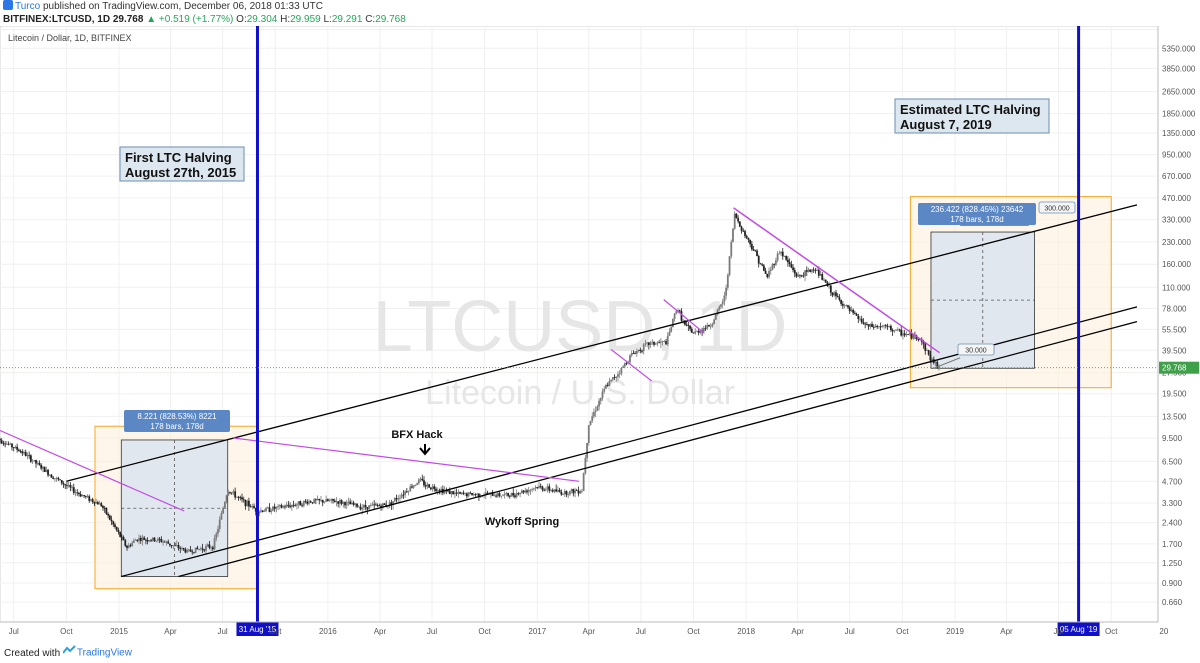 This screenshot has width=1200, height=663. I want to click on brand-name: TradingView, so click(104, 653).